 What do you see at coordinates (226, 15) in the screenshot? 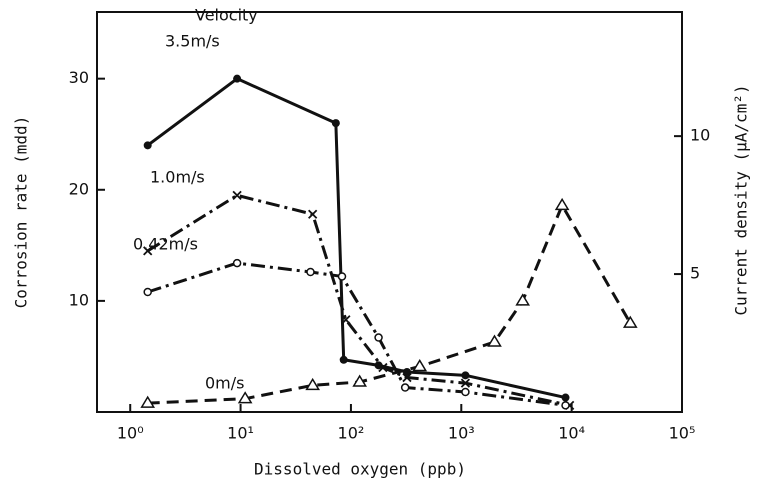
I see `annotation: Velocity` at bounding box center [226, 15].